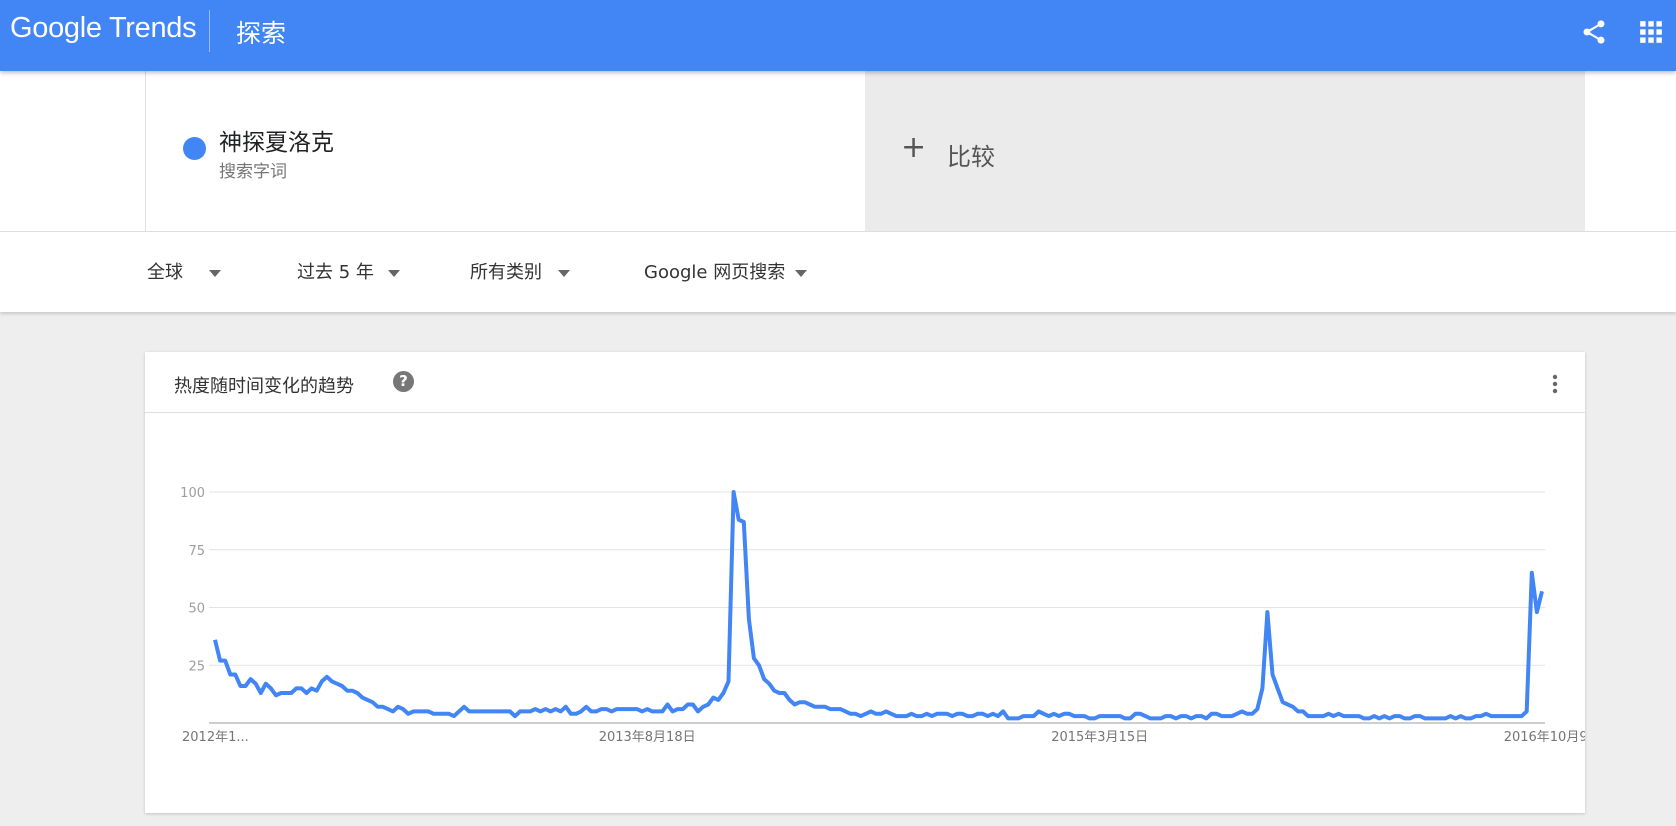 The height and width of the screenshot is (826, 1676). I want to click on time-filter: 过去 5 年, so click(348, 271).